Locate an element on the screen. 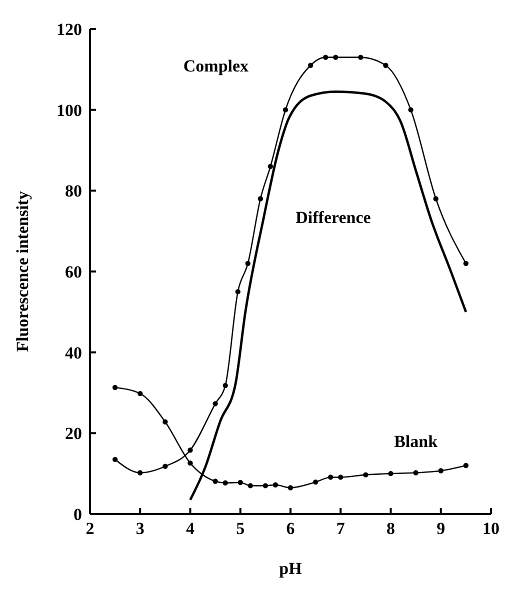 This screenshot has width=521, height=592. text: Complex is located at coordinates (216, 66).